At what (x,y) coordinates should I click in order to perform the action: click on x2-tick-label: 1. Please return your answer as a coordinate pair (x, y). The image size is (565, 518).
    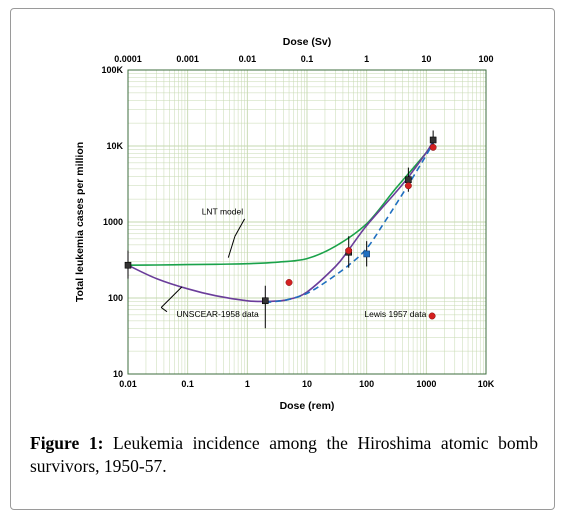
    Looking at the image, I should click on (366, 59).